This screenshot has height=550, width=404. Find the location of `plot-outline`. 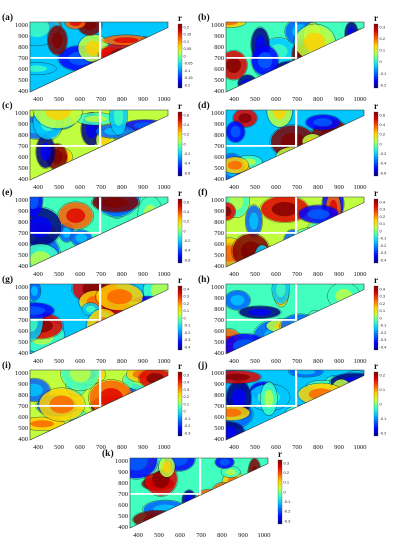

plot-outline is located at coordinates (295, 405).